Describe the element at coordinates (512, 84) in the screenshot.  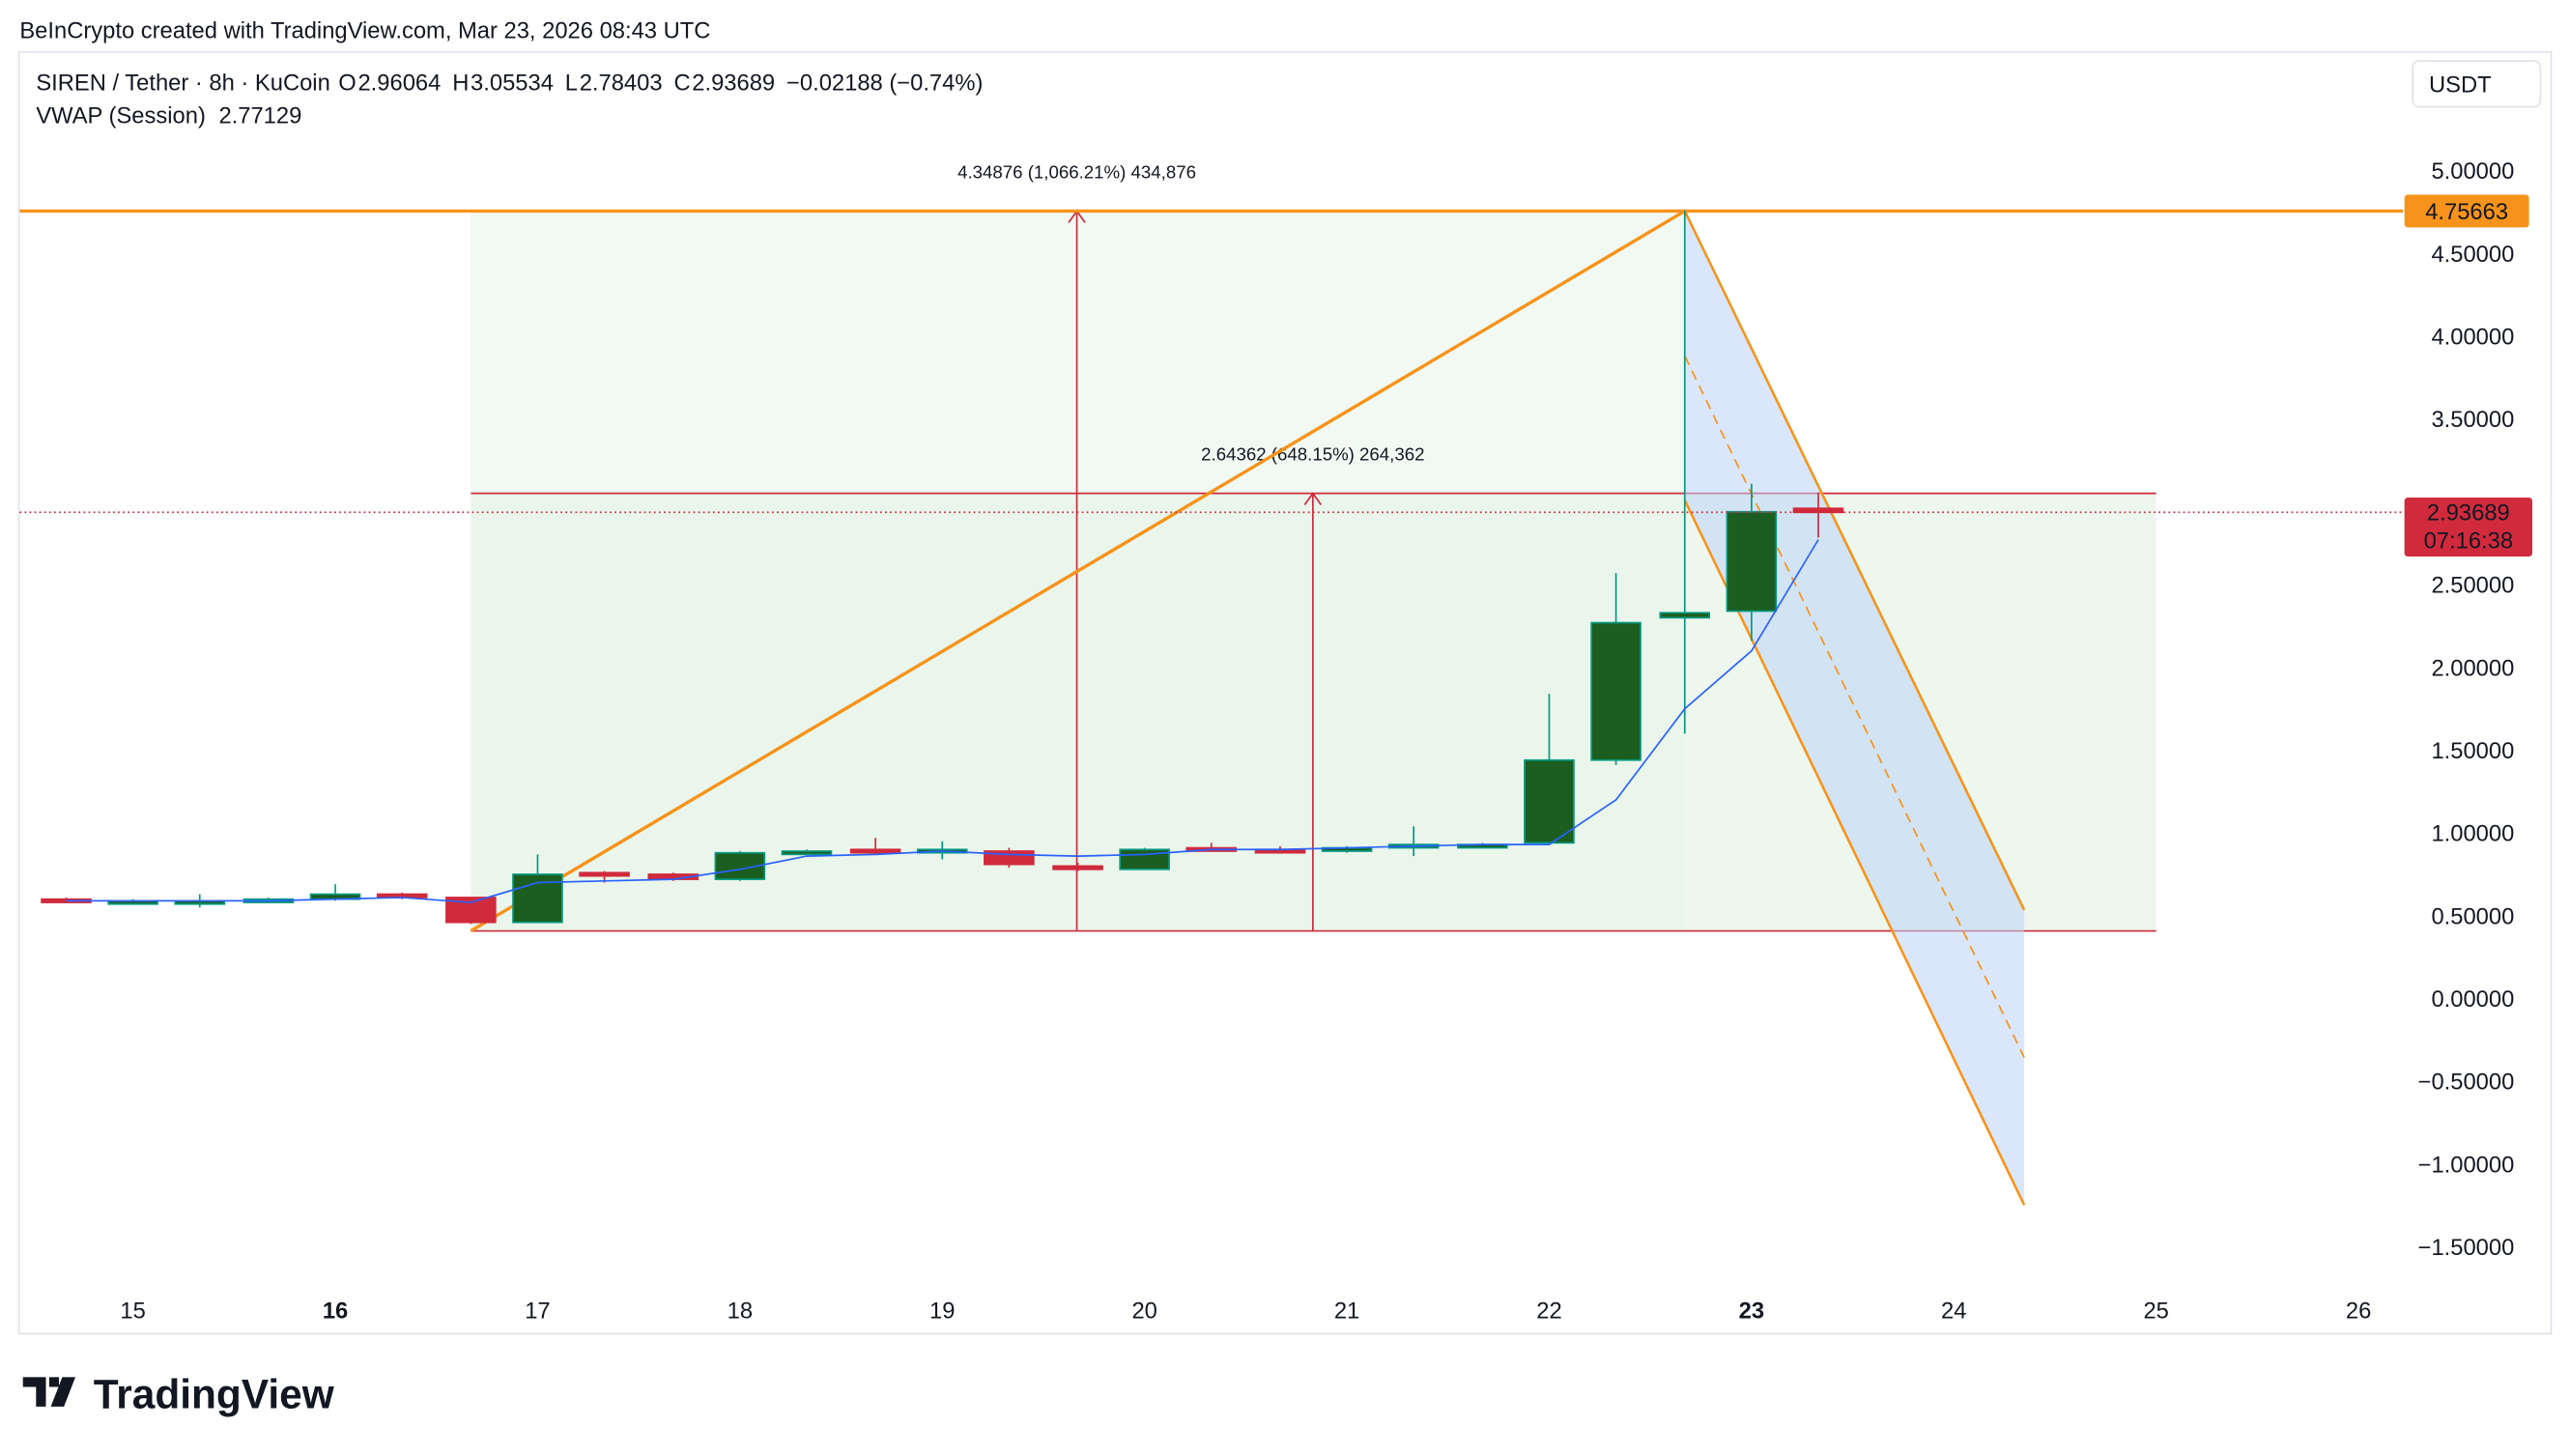
I see `legend-text: 3.05534` at that location.